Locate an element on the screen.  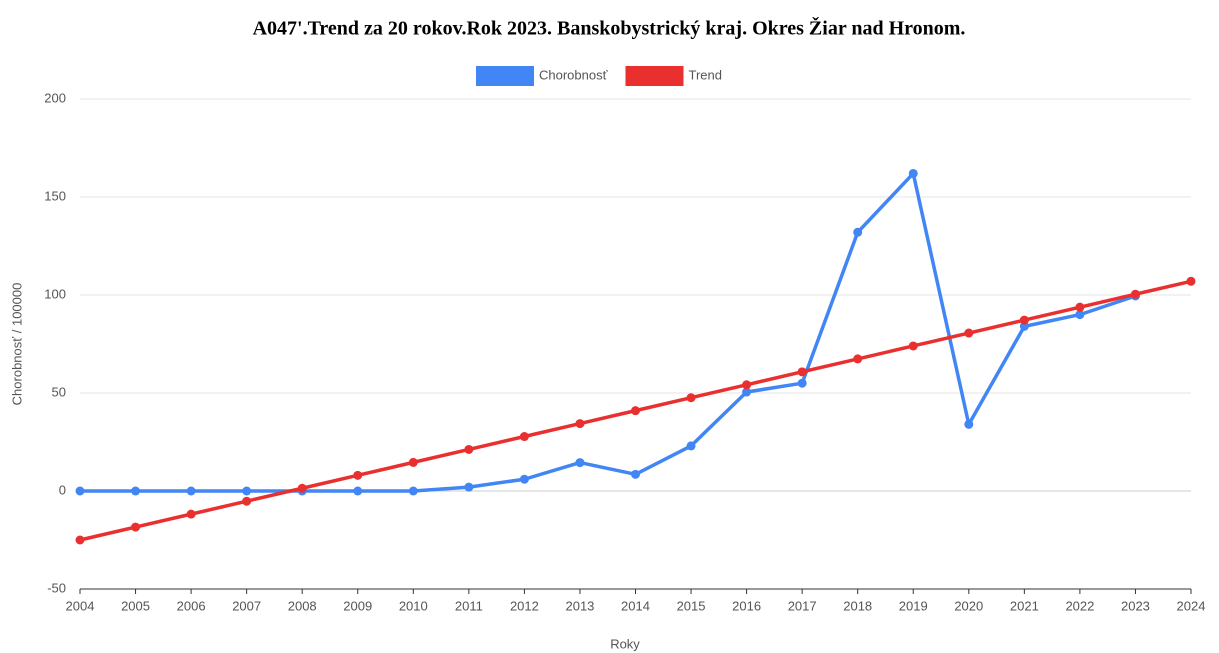
x-tick-label: 2010 is located at coordinates (413, 605).